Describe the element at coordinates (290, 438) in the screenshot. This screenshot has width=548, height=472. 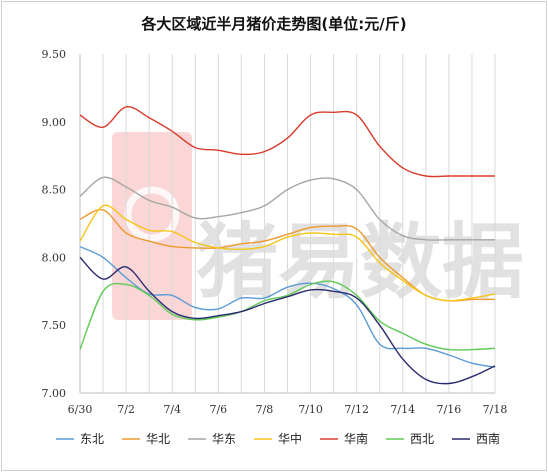
I see `legend-label-4: 华中` at that location.